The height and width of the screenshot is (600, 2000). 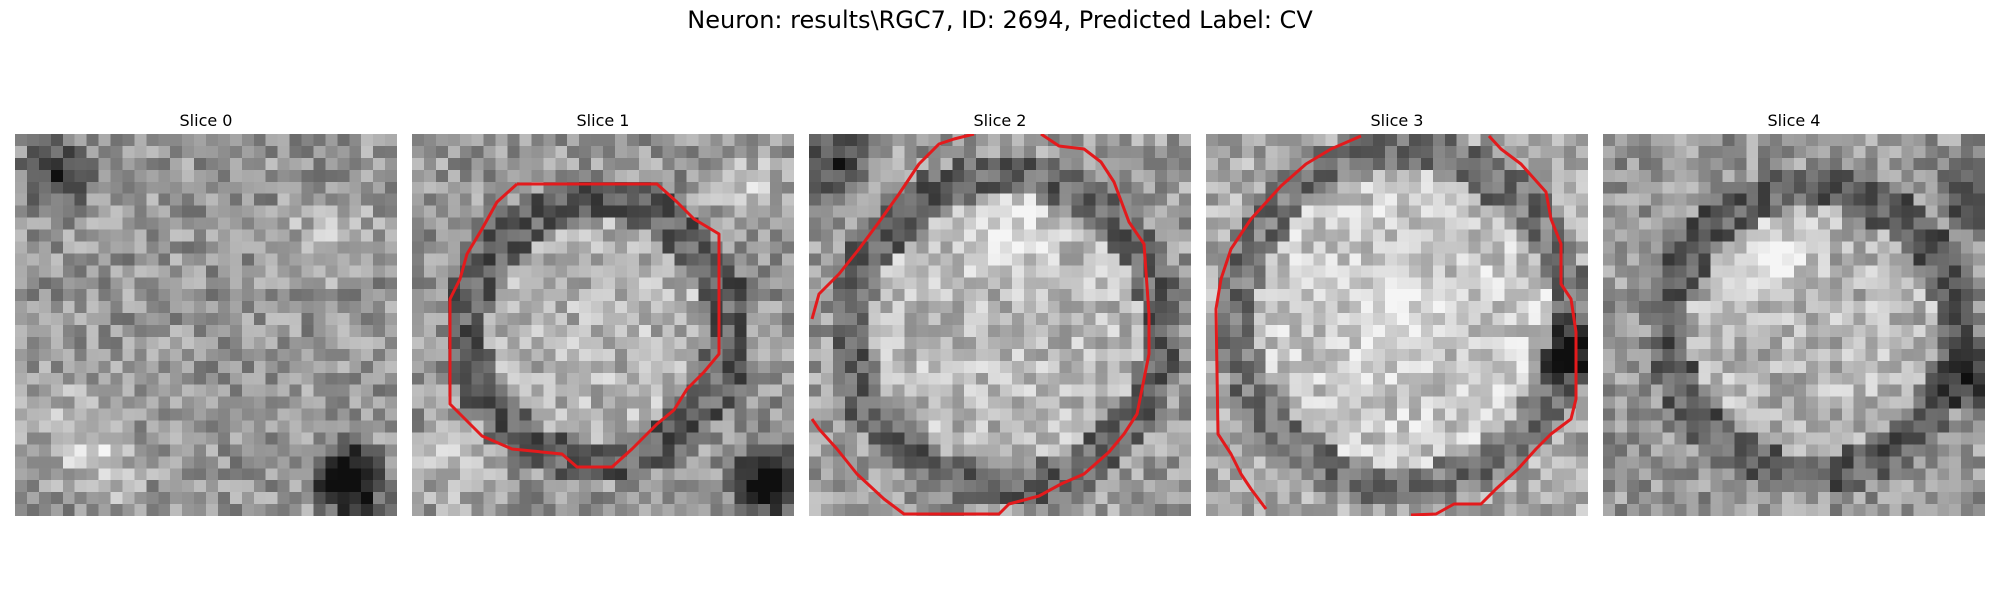 I want to click on slice-1-image, so click(x=603, y=325).